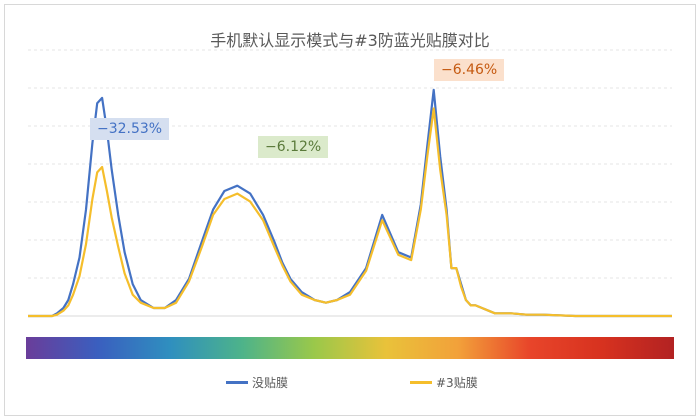 This screenshot has width=700, height=420. Describe the element at coordinates (350, 383) in the screenshot. I see `legend: 没贴膜 #3贴膜` at that location.